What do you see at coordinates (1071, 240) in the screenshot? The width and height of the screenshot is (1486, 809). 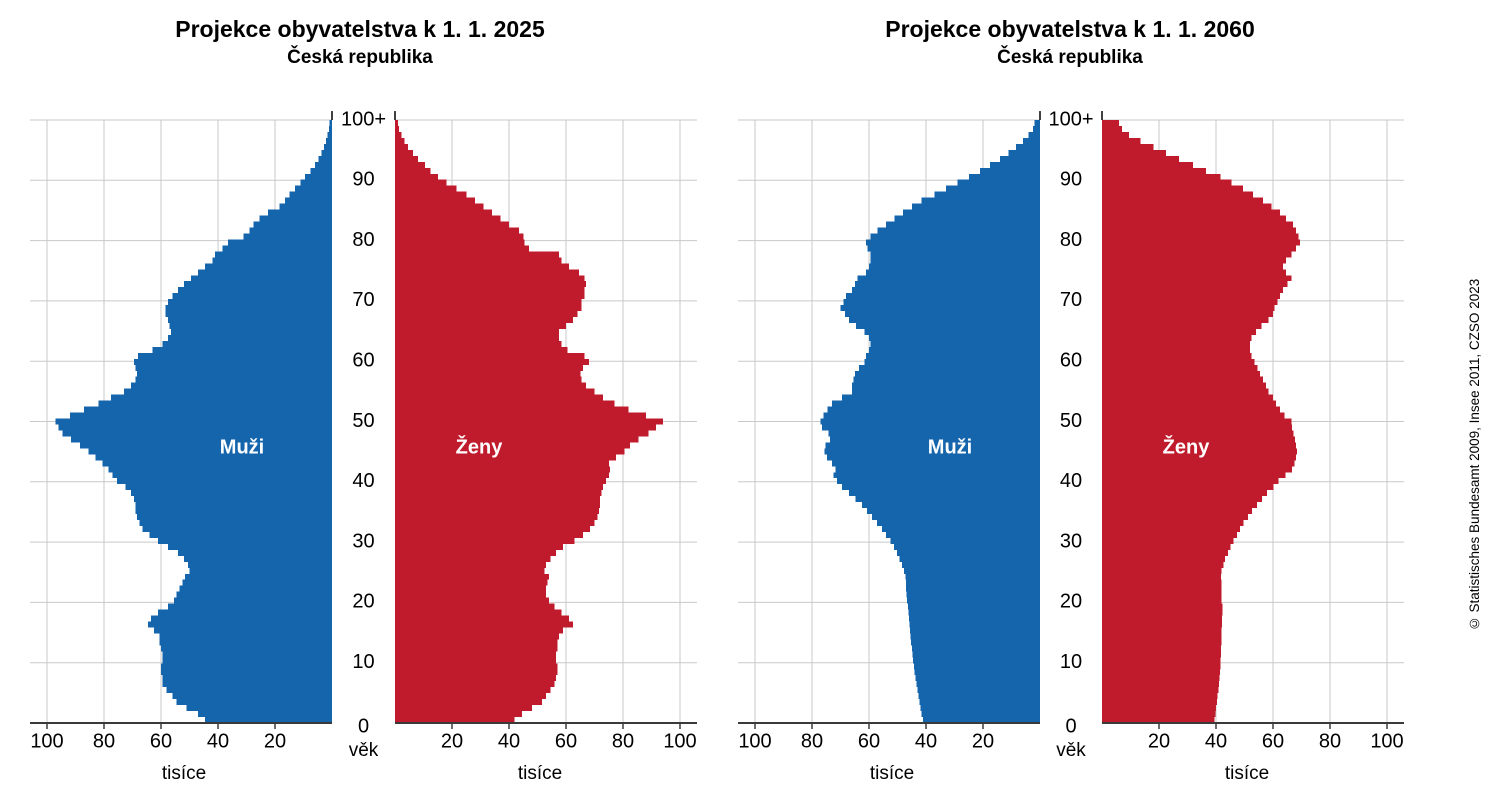 I see `age-tick-label: 80` at bounding box center [1071, 240].